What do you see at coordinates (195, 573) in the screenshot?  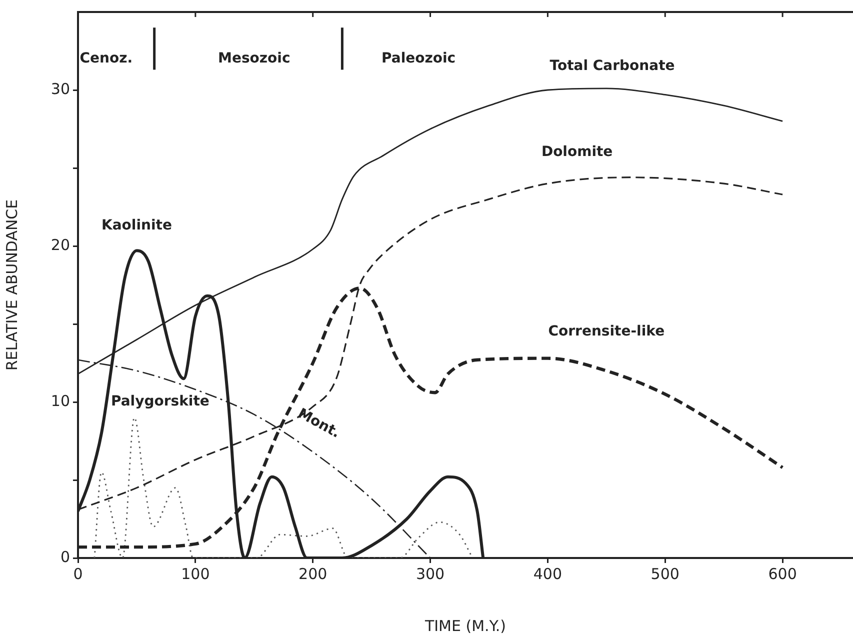 I see `x-tick-label: 100` at bounding box center [195, 573].